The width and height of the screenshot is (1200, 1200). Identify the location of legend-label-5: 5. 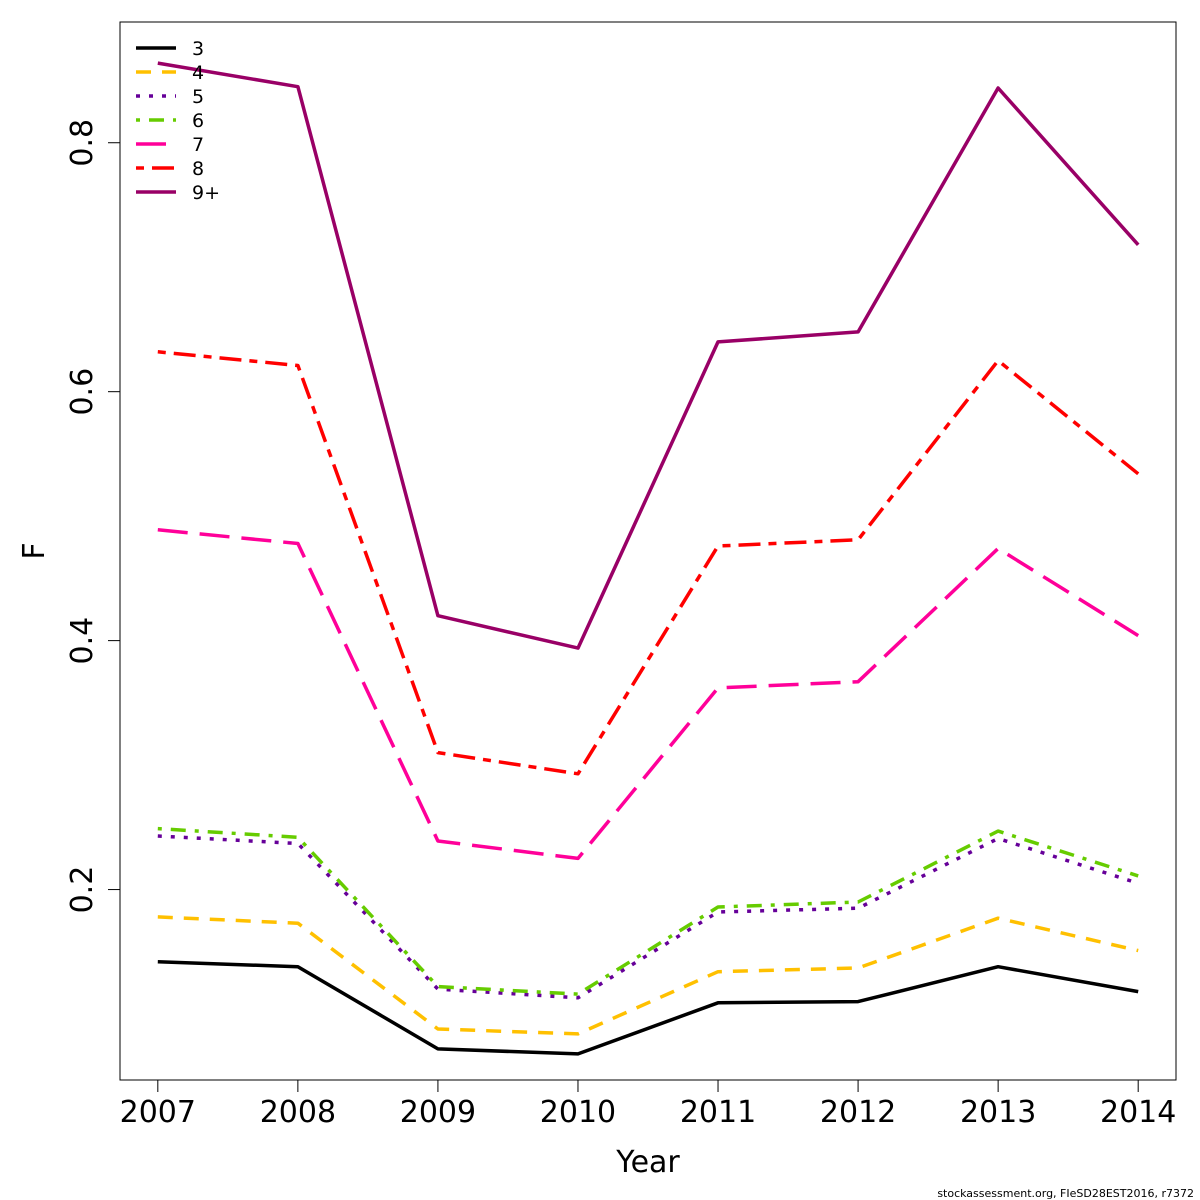
(198, 97).